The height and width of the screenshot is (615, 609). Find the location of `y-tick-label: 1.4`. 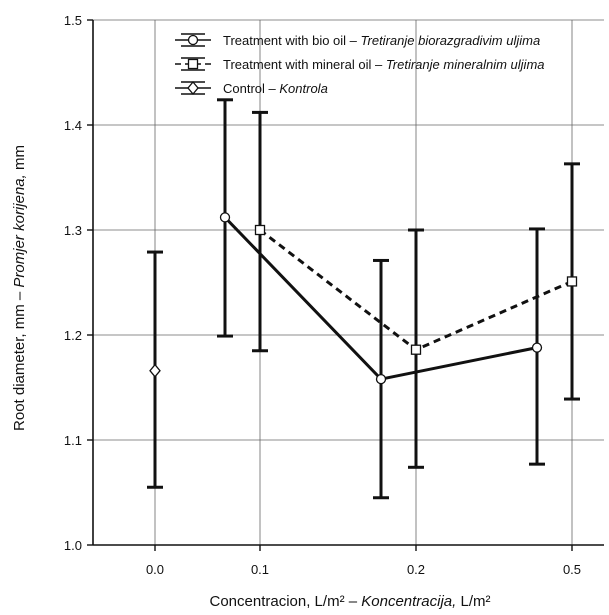

y-tick-label: 1.4 is located at coordinates (73, 125).